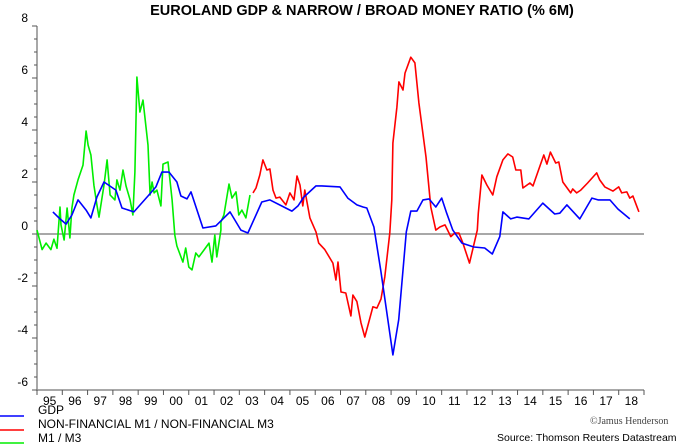  What do you see at coordinates (404, 401) in the screenshot?
I see `x-tick-label: 09` at bounding box center [404, 401].